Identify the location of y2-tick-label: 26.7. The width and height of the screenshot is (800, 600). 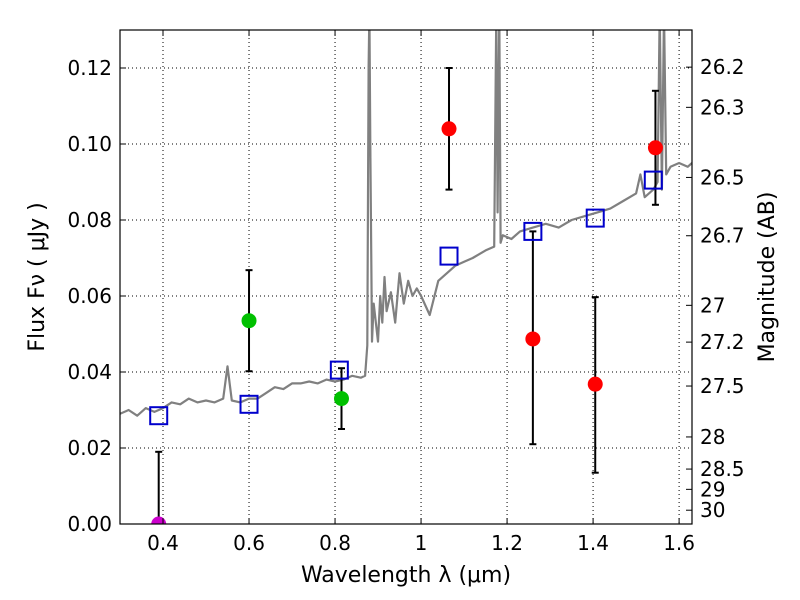
(722, 236).